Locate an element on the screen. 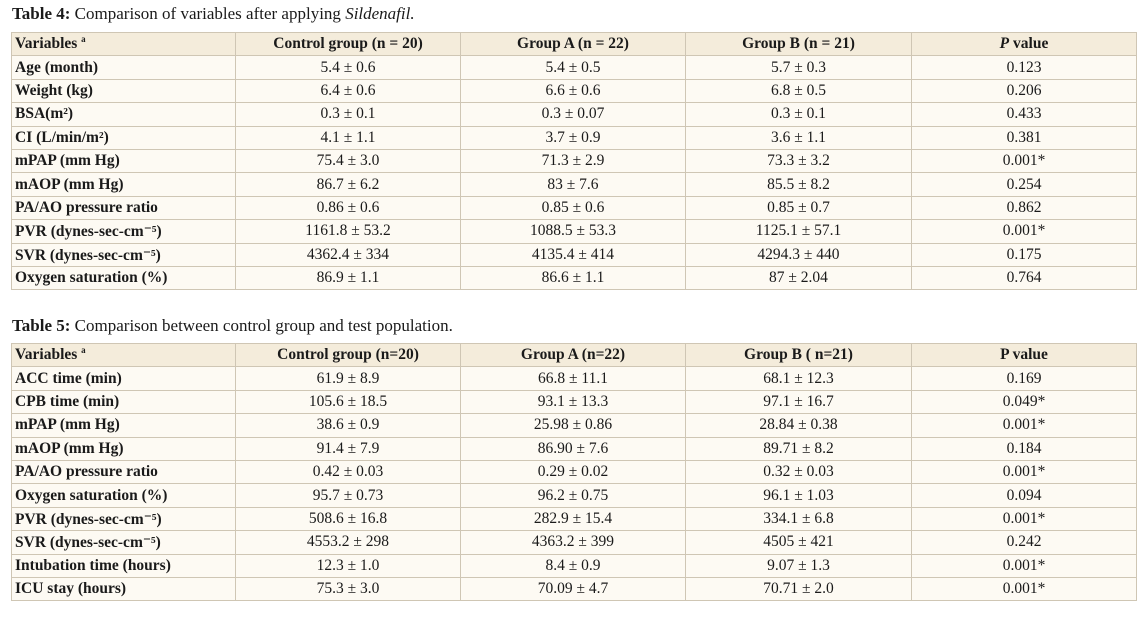  value-cell: 66.8 ± 11.1 is located at coordinates (573, 378).